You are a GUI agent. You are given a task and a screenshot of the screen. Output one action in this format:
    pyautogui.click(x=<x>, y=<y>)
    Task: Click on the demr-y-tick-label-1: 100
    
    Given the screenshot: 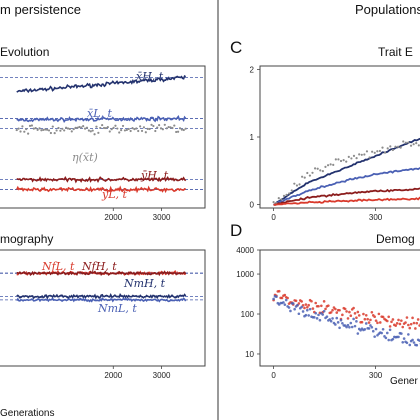 What is the action you would take?
    pyautogui.click(x=248, y=314)
    